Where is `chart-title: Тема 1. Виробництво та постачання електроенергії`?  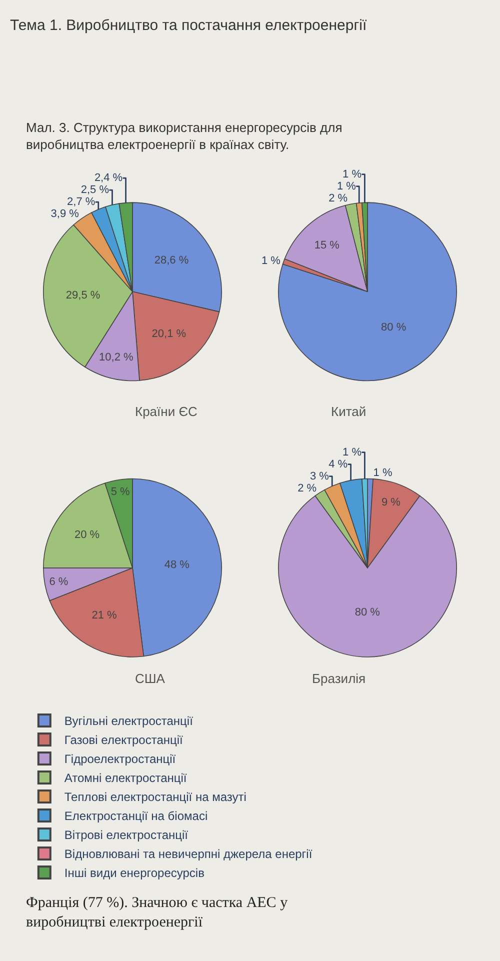
chart-title: Тема 1. Виробництво та постачання електроенергії is located at coordinates (189, 25).